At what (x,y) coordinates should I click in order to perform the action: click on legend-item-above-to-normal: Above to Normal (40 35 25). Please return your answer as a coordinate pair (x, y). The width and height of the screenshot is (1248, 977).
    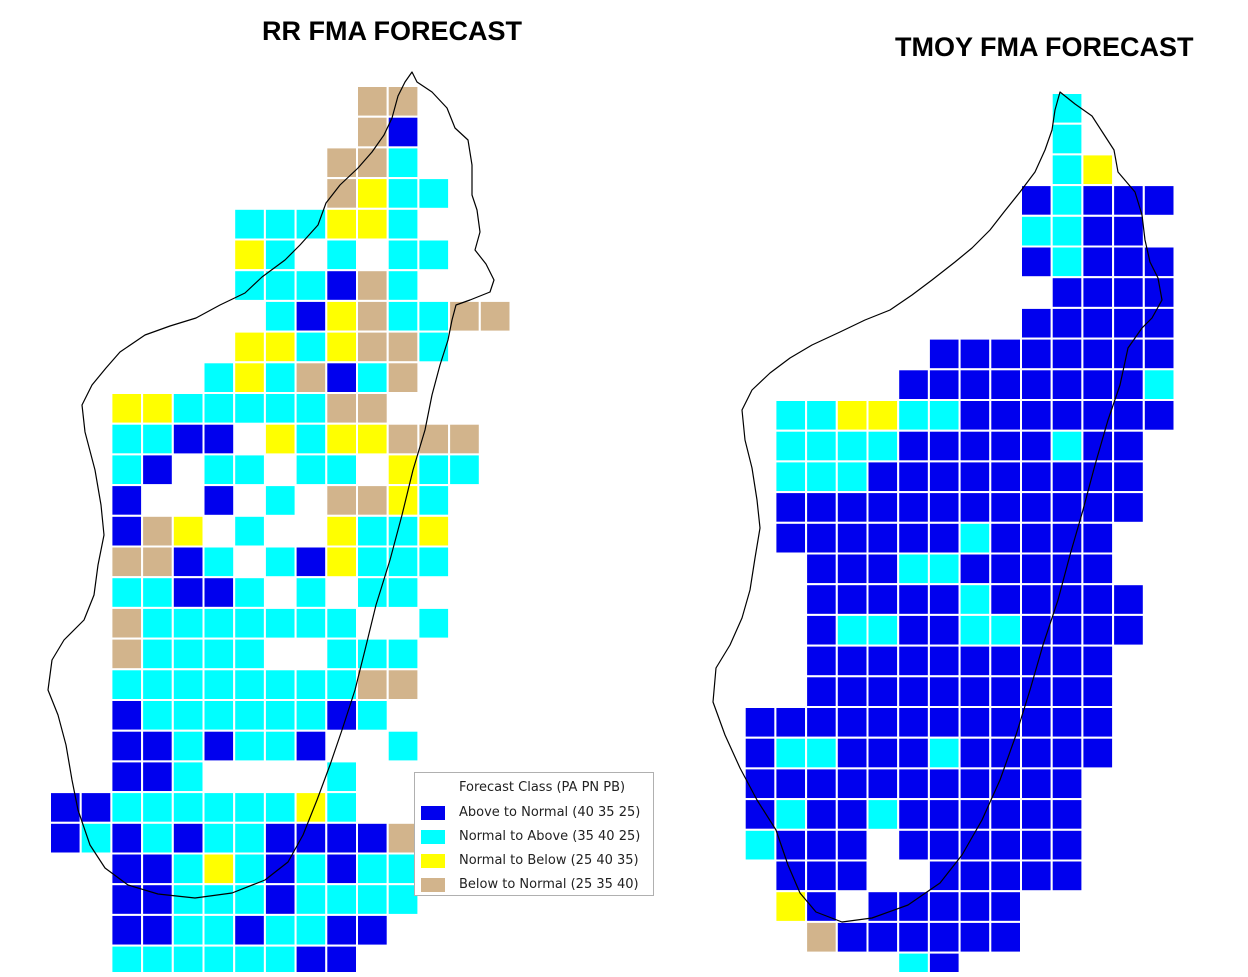
    Looking at the image, I should click on (536, 813).